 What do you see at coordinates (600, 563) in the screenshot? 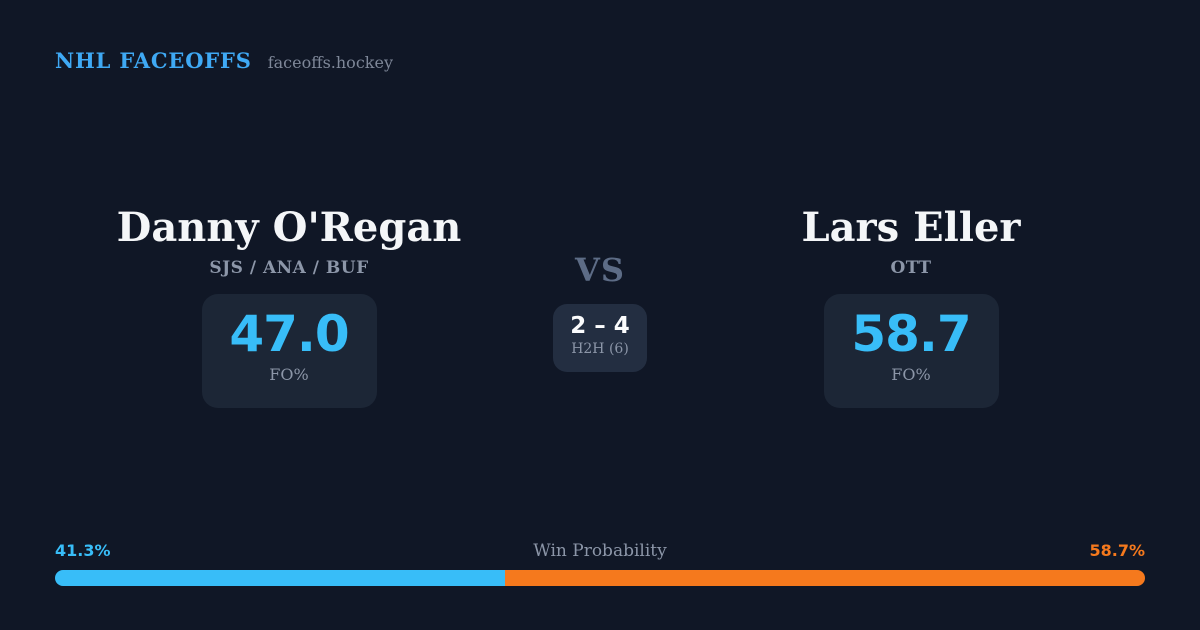
I see `win-probability-section: 41.3% Win Probability 58.7%` at bounding box center [600, 563].